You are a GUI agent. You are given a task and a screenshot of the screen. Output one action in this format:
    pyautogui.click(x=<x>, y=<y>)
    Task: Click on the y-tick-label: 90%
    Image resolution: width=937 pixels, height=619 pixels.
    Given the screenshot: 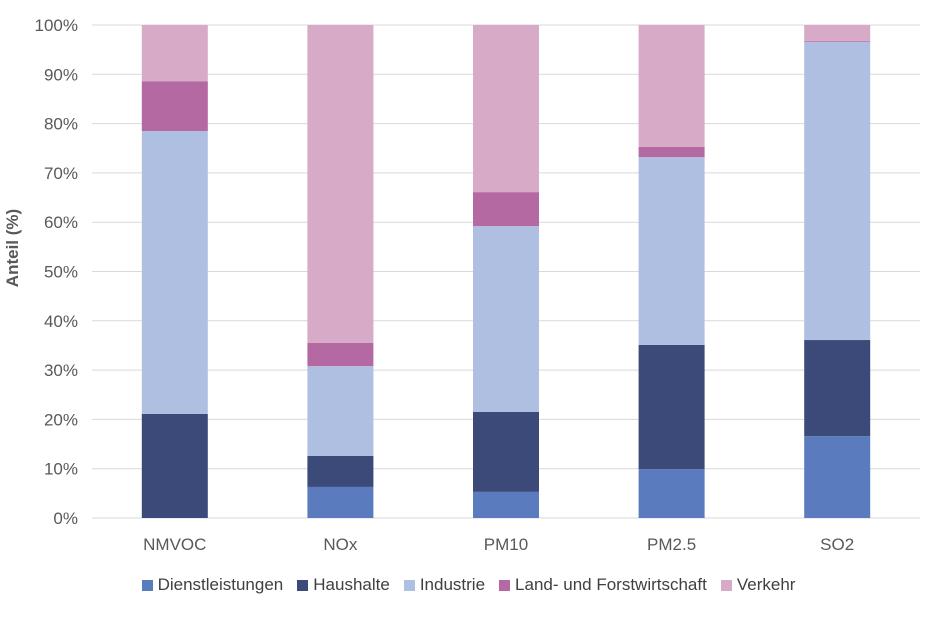 What is the action you would take?
    pyautogui.click(x=61, y=74)
    